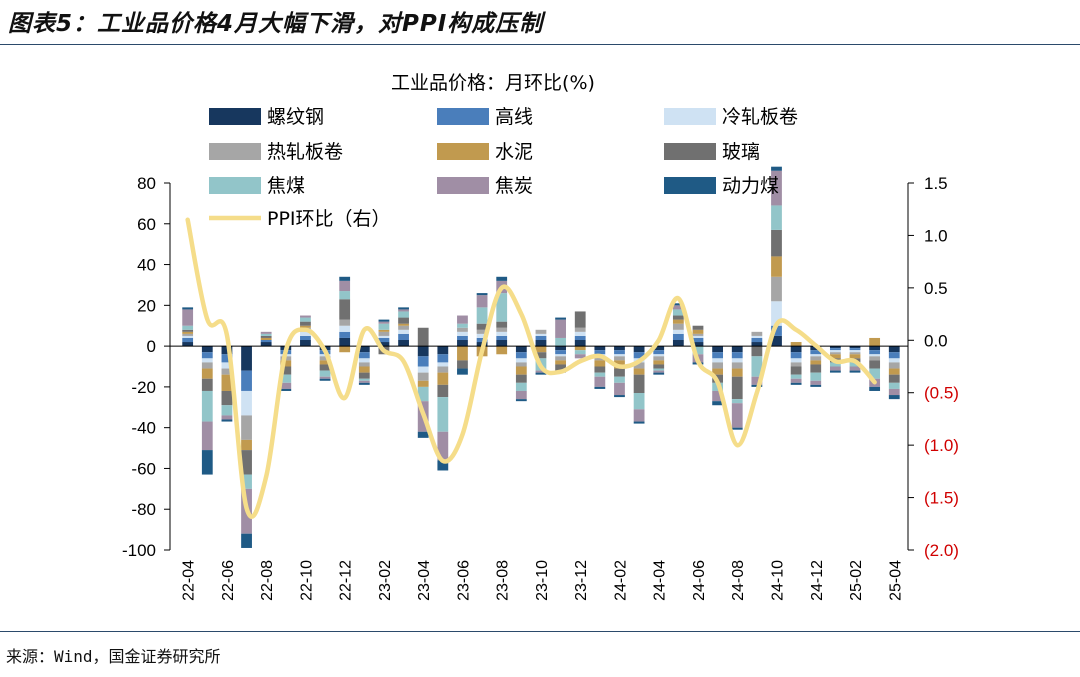 The image size is (1080, 677). I want to click on title-divider, so click(540, 44).